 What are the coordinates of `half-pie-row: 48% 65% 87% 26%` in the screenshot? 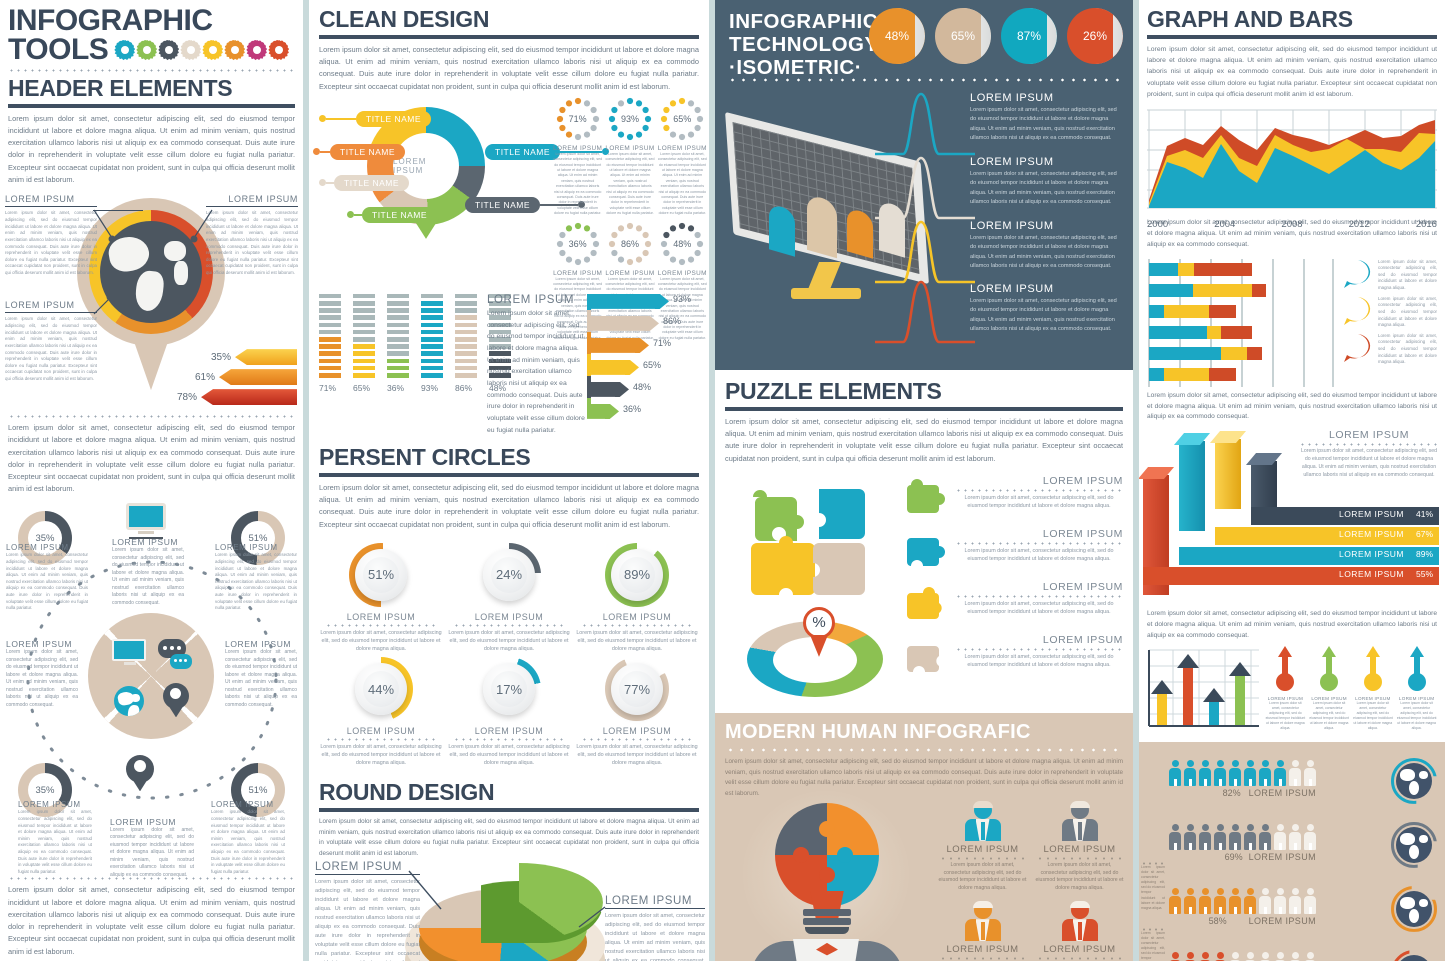 It's located at (996, 36).